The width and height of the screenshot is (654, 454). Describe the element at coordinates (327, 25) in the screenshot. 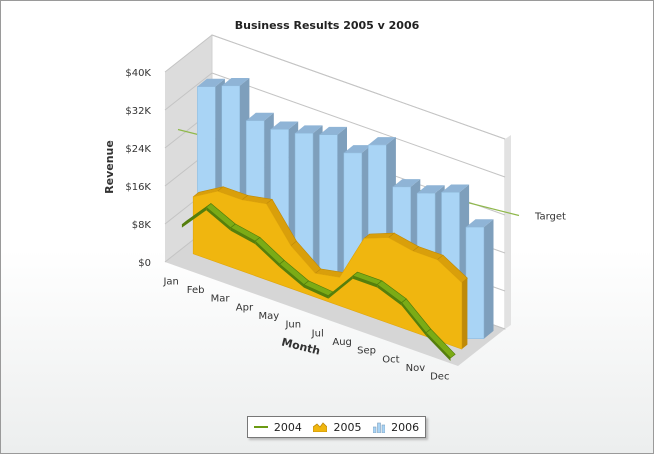

I see `chart-title: Business Results 2005 v 2006` at that location.